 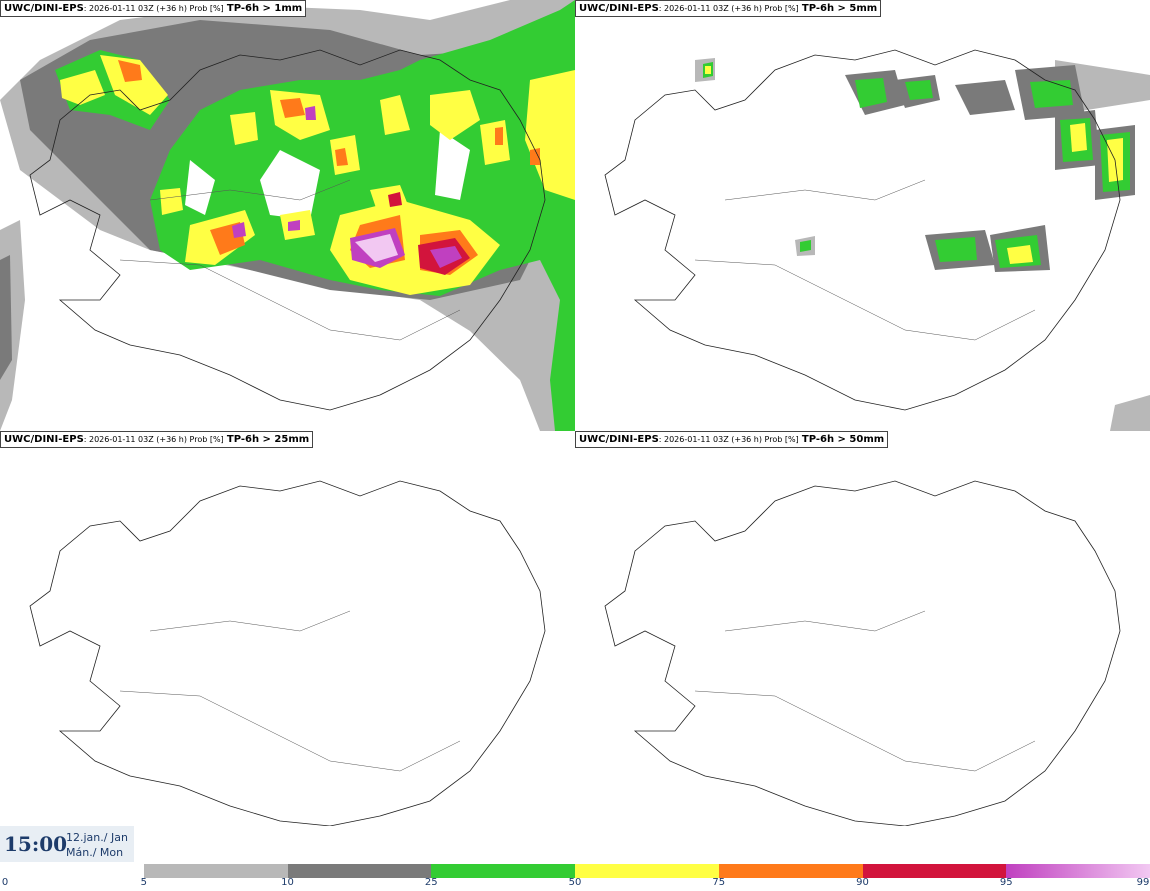 What do you see at coordinates (268, 439) in the screenshot?
I see `threshold-label: TP-6h > 25mm` at bounding box center [268, 439].